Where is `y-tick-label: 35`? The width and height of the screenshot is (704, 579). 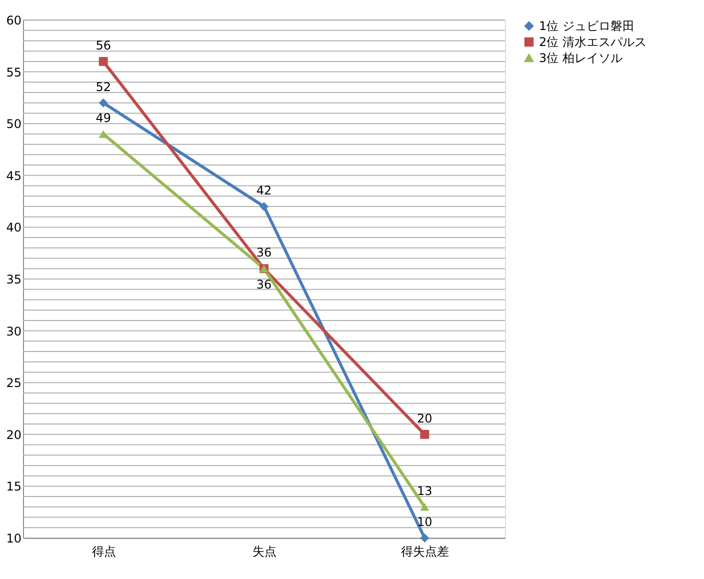
y-tick-label: 35 is located at coordinates (14, 279).